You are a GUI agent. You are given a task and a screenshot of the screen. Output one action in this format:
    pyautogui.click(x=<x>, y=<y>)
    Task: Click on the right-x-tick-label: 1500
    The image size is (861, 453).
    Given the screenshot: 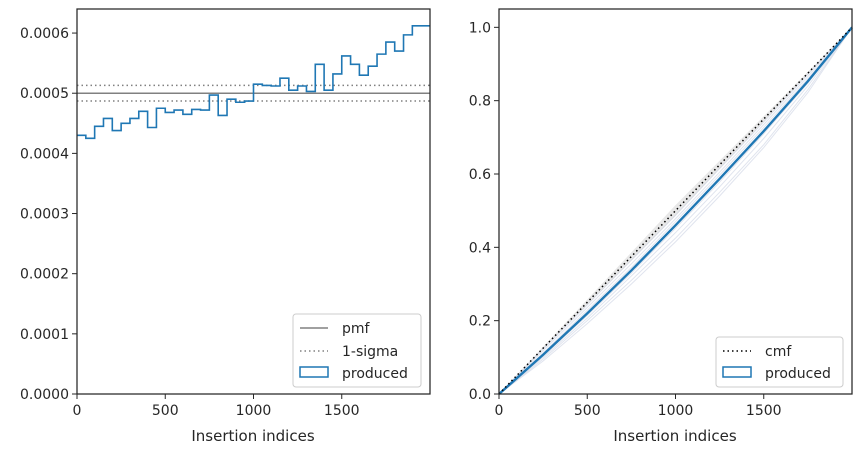 What is the action you would take?
    pyautogui.click(x=764, y=411)
    